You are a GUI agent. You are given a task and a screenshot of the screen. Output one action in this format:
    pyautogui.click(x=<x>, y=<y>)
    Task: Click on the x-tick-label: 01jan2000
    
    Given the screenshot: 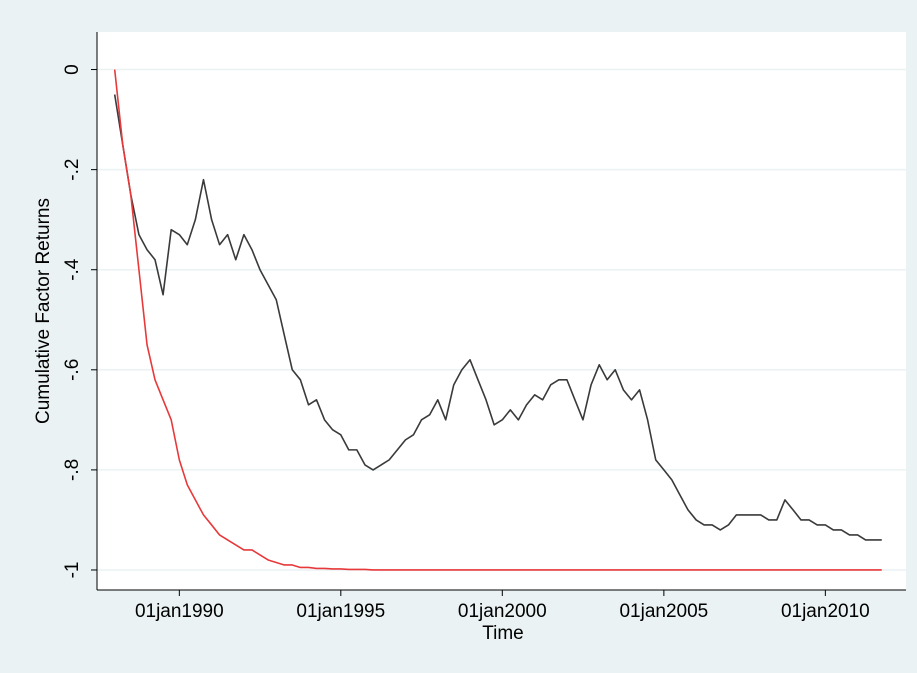 What is the action you would take?
    pyautogui.click(x=502, y=611)
    